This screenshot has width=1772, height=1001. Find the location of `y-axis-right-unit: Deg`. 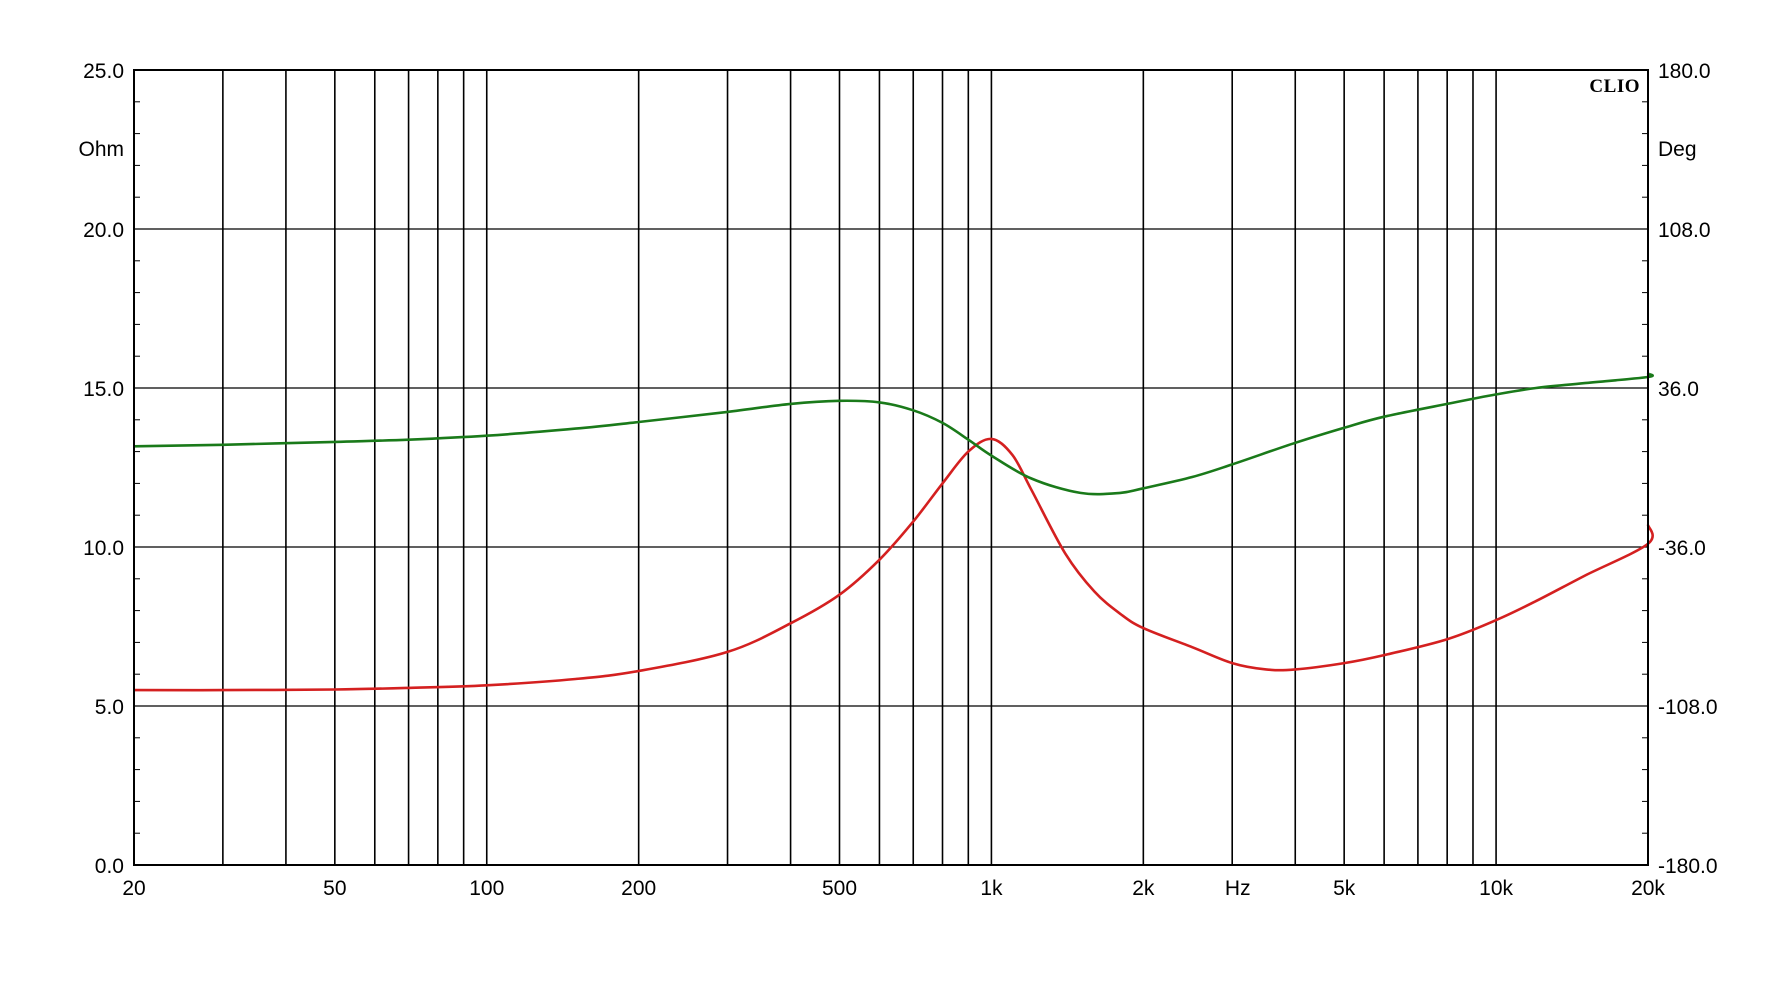

y-axis-right-unit: Deg is located at coordinates (1677, 149).